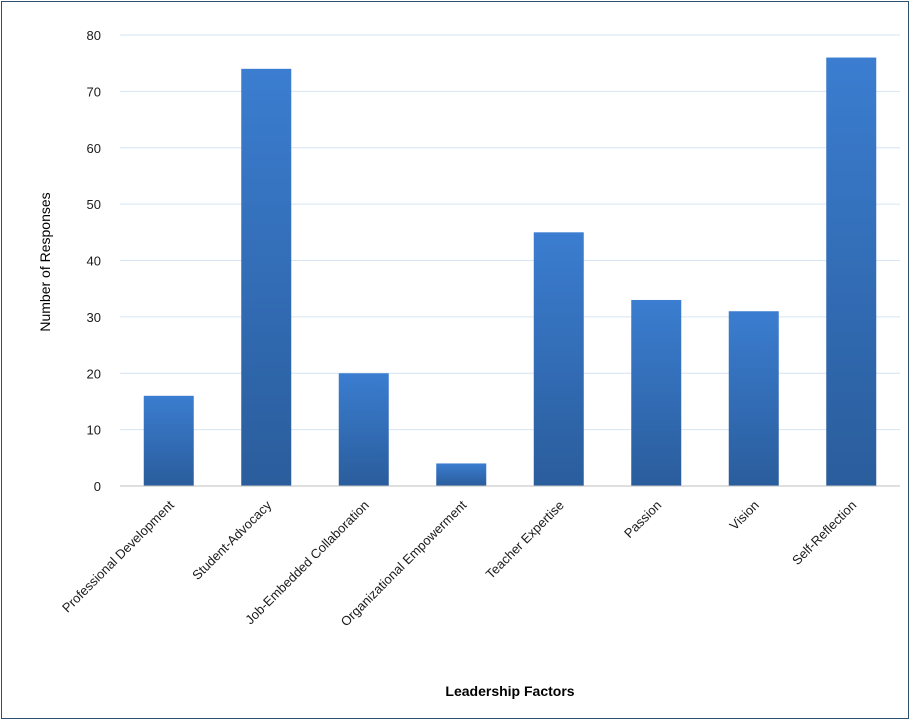  I want to click on y-tick-label: 30, so click(94, 317).